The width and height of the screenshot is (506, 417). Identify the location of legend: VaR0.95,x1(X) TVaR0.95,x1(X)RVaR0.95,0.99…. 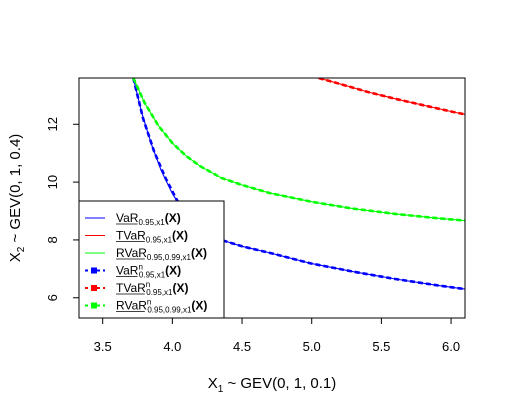
(151, 259).